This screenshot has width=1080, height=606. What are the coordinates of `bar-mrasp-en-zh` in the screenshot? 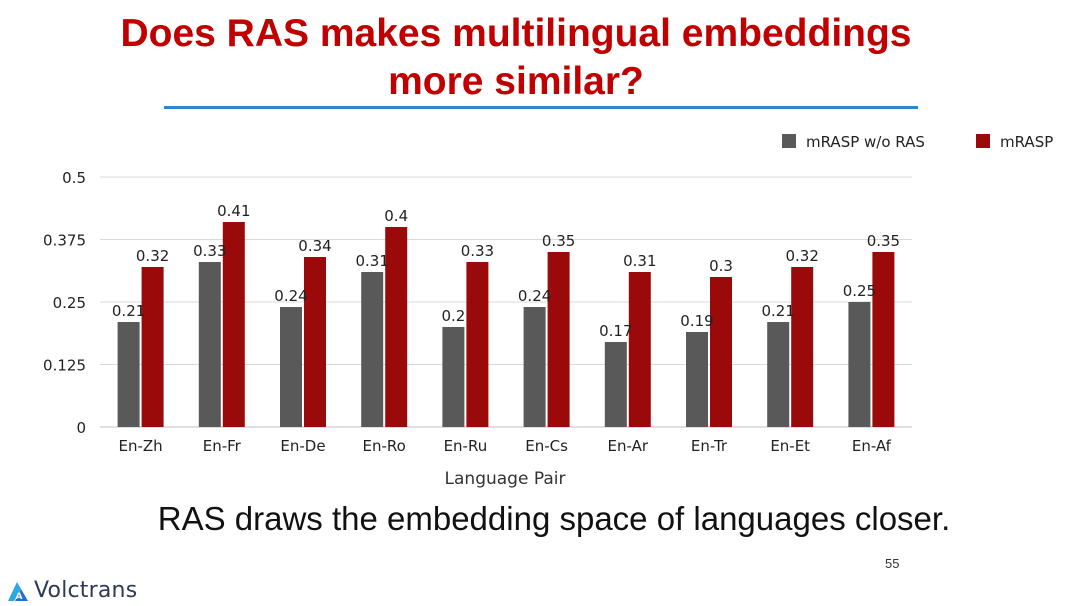 It's located at (152, 347).